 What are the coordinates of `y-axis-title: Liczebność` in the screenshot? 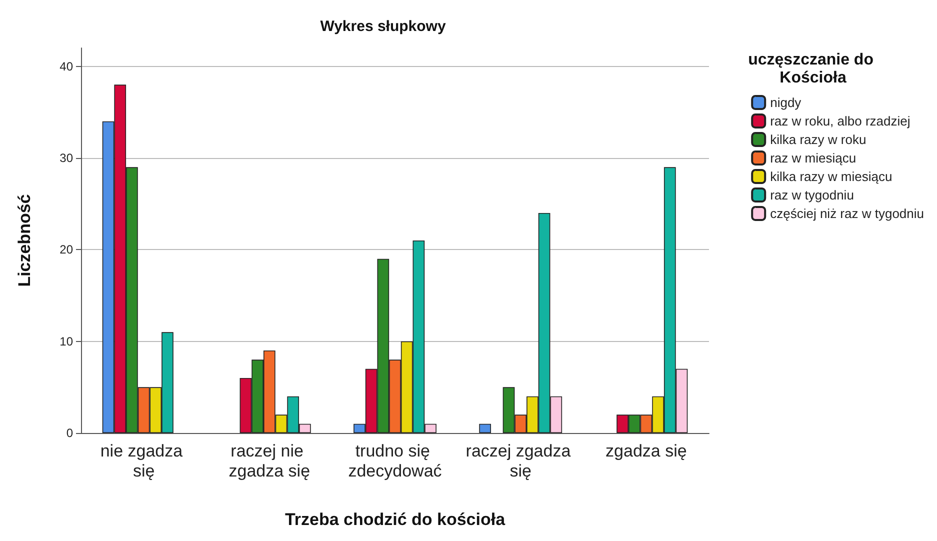 It's located at (24, 240).